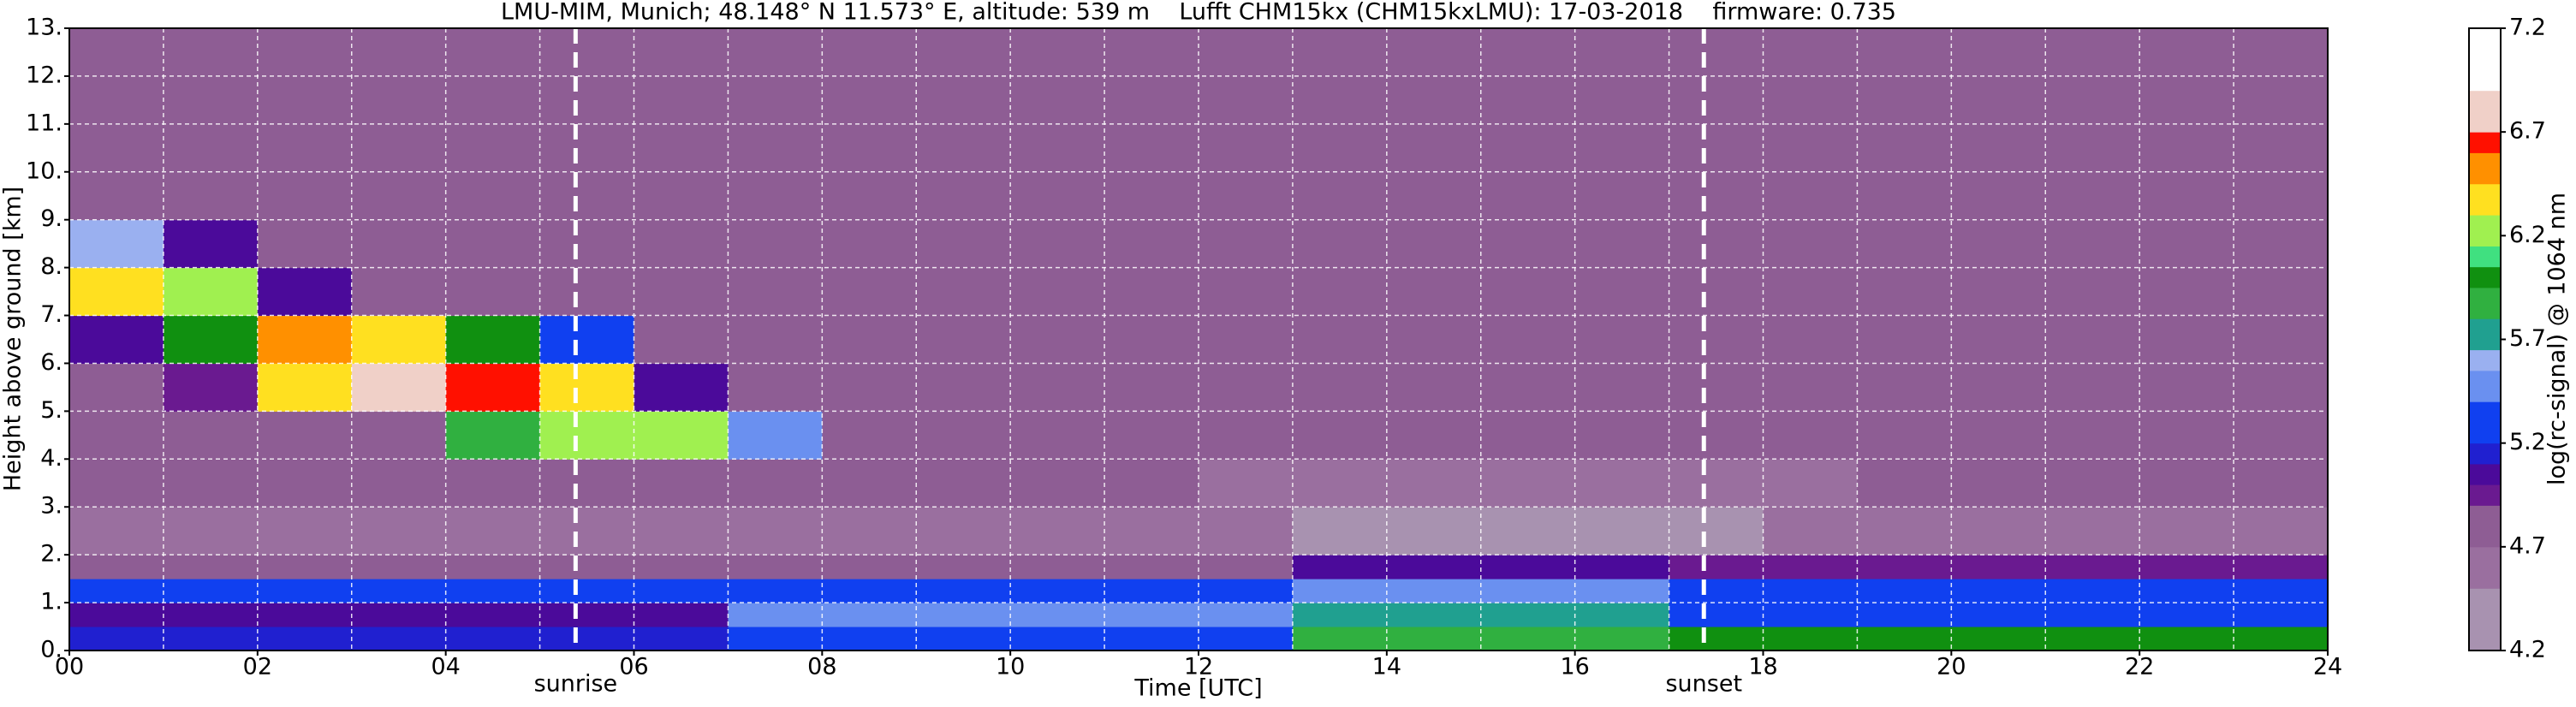 The height and width of the screenshot is (707, 2576). I want to click on x-tick-label: 06, so click(633, 667).